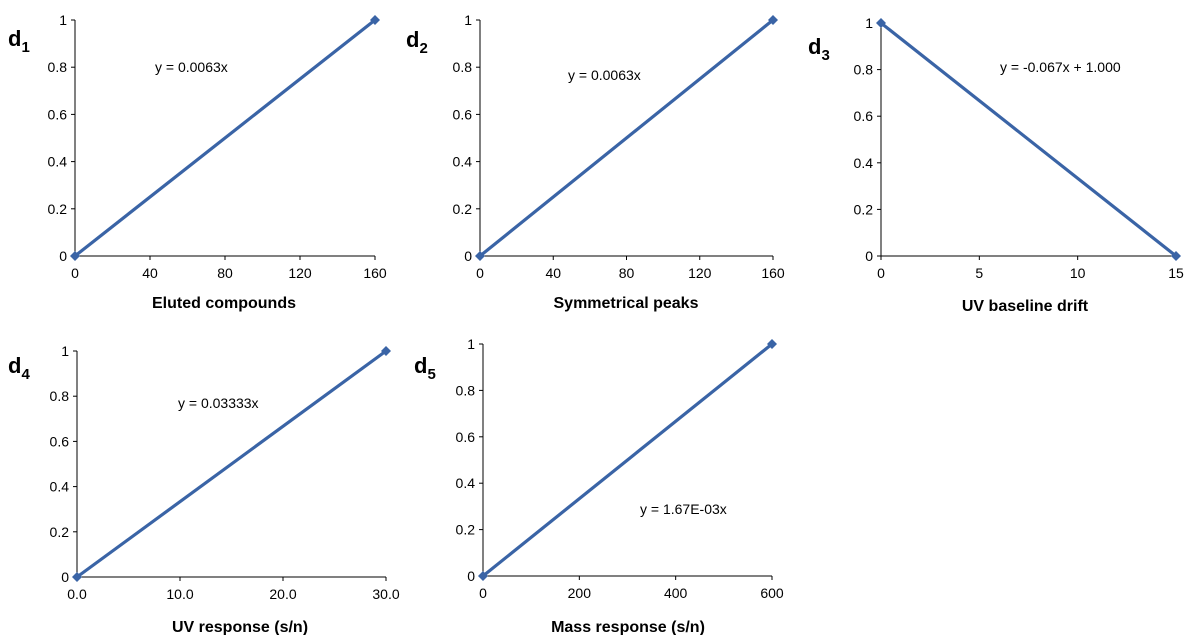  I want to click on x-axis-title: Symmetrical peaks, so click(626, 303).